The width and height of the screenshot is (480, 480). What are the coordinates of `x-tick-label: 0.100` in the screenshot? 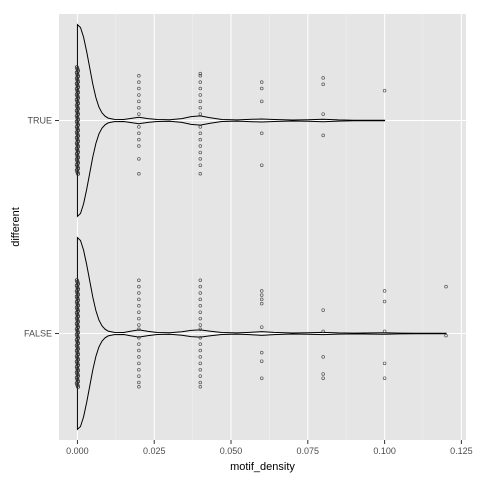 It's located at (384, 451).